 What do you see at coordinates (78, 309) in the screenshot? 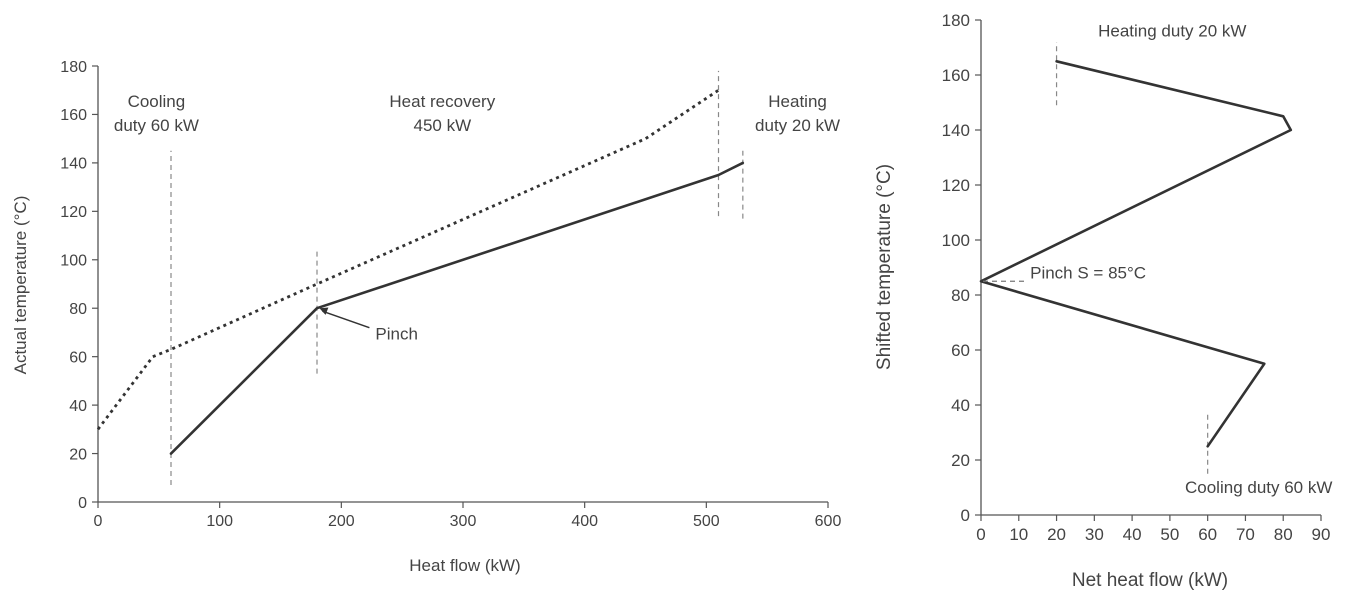
I see `left-y-tick-label: 80` at bounding box center [78, 309].